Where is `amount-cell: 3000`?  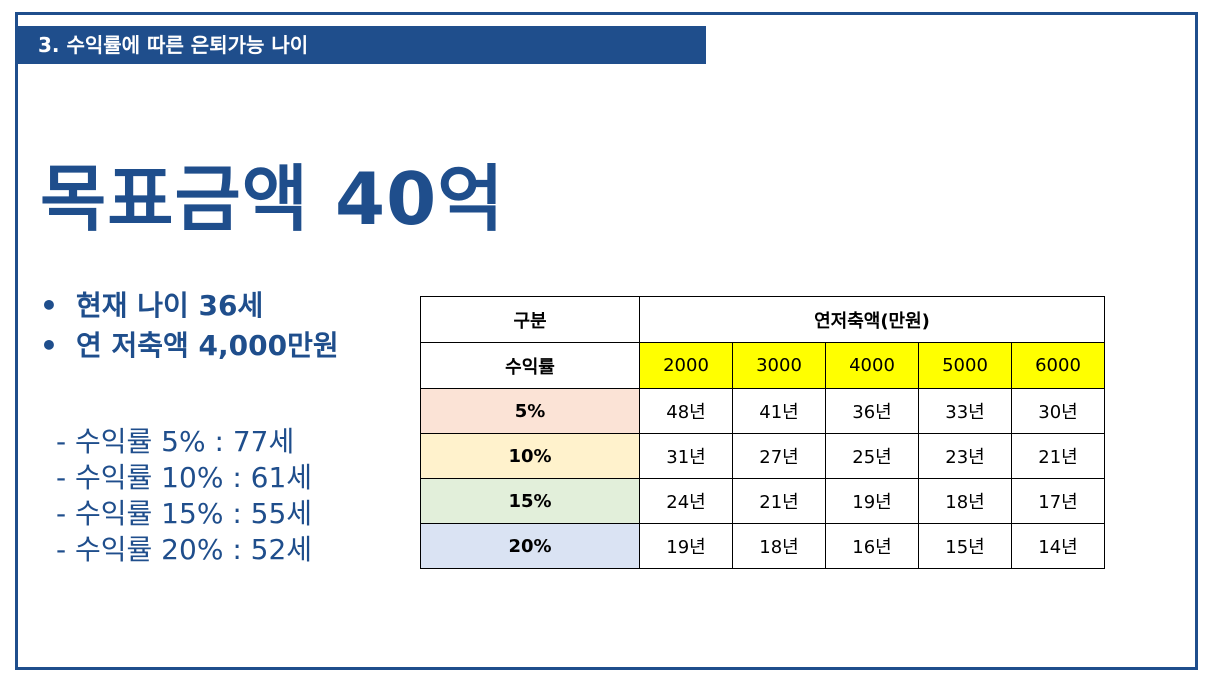 amount-cell: 3000 is located at coordinates (779, 365).